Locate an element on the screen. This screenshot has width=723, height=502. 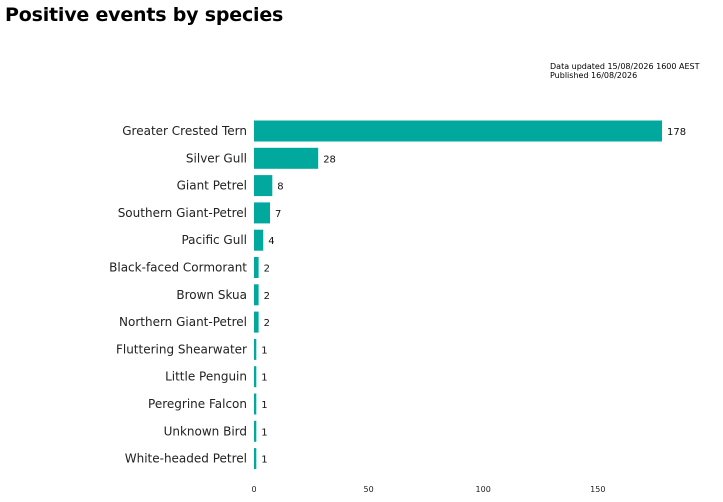
value-label: 178 is located at coordinates (676, 132).